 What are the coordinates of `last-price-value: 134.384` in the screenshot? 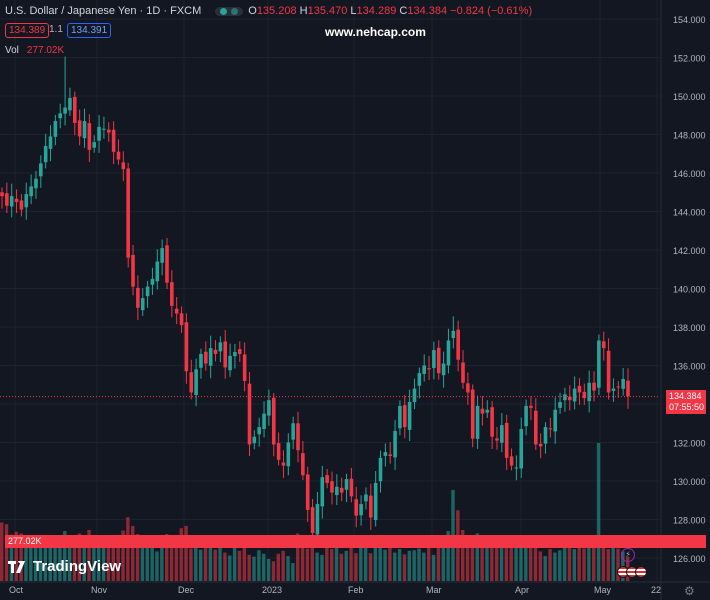 It's located at (685, 396).